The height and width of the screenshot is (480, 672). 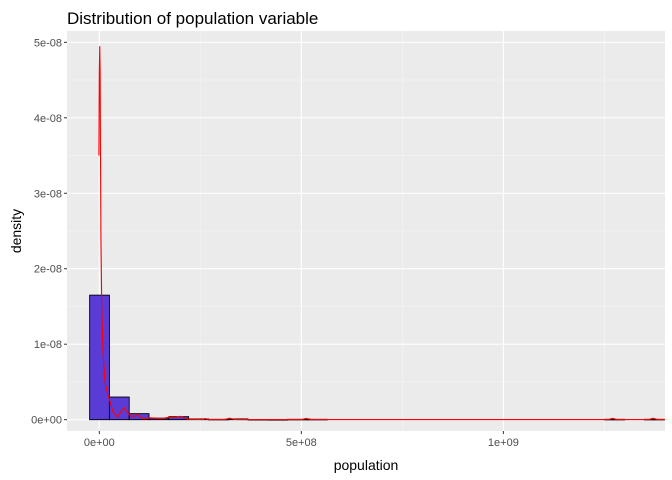 What do you see at coordinates (99, 357) in the screenshot?
I see `histogram-bar` at bounding box center [99, 357].